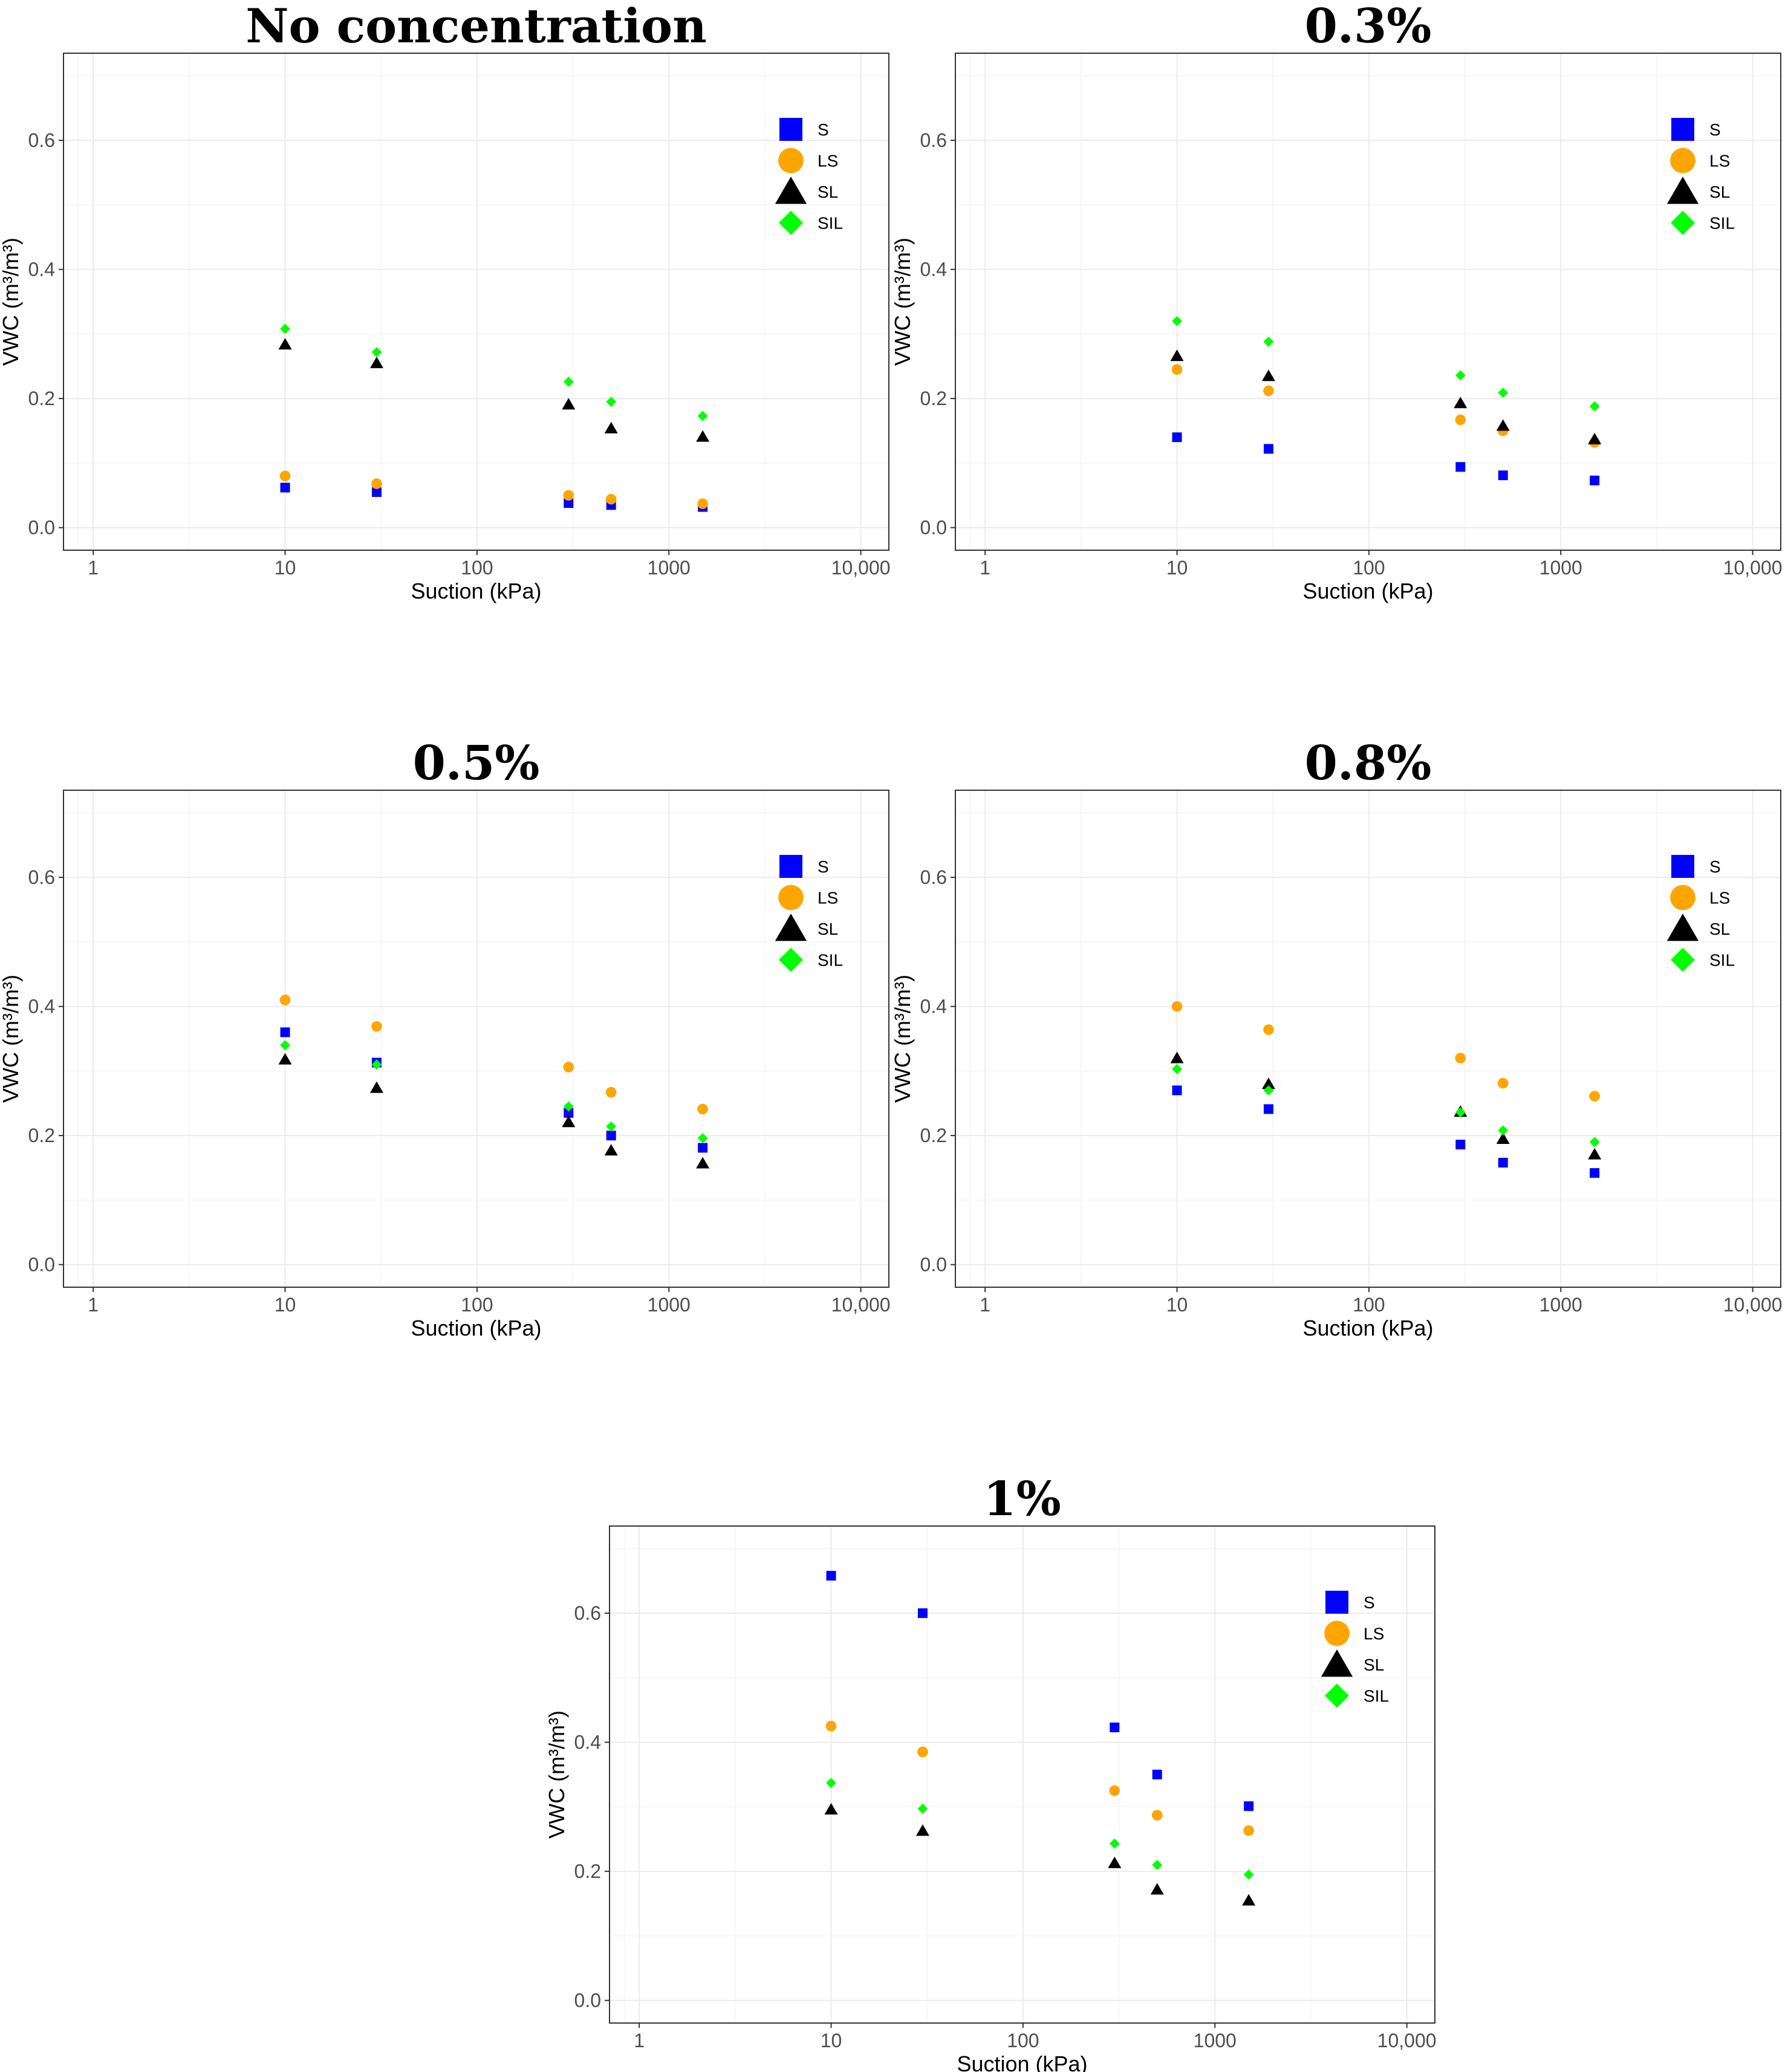 The width and height of the screenshot is (1788, 2072). What do you see at coordinates (830, 223) in the screenshot?
I see `legend-label-sil: SIL` at bounding box center [830, 223].